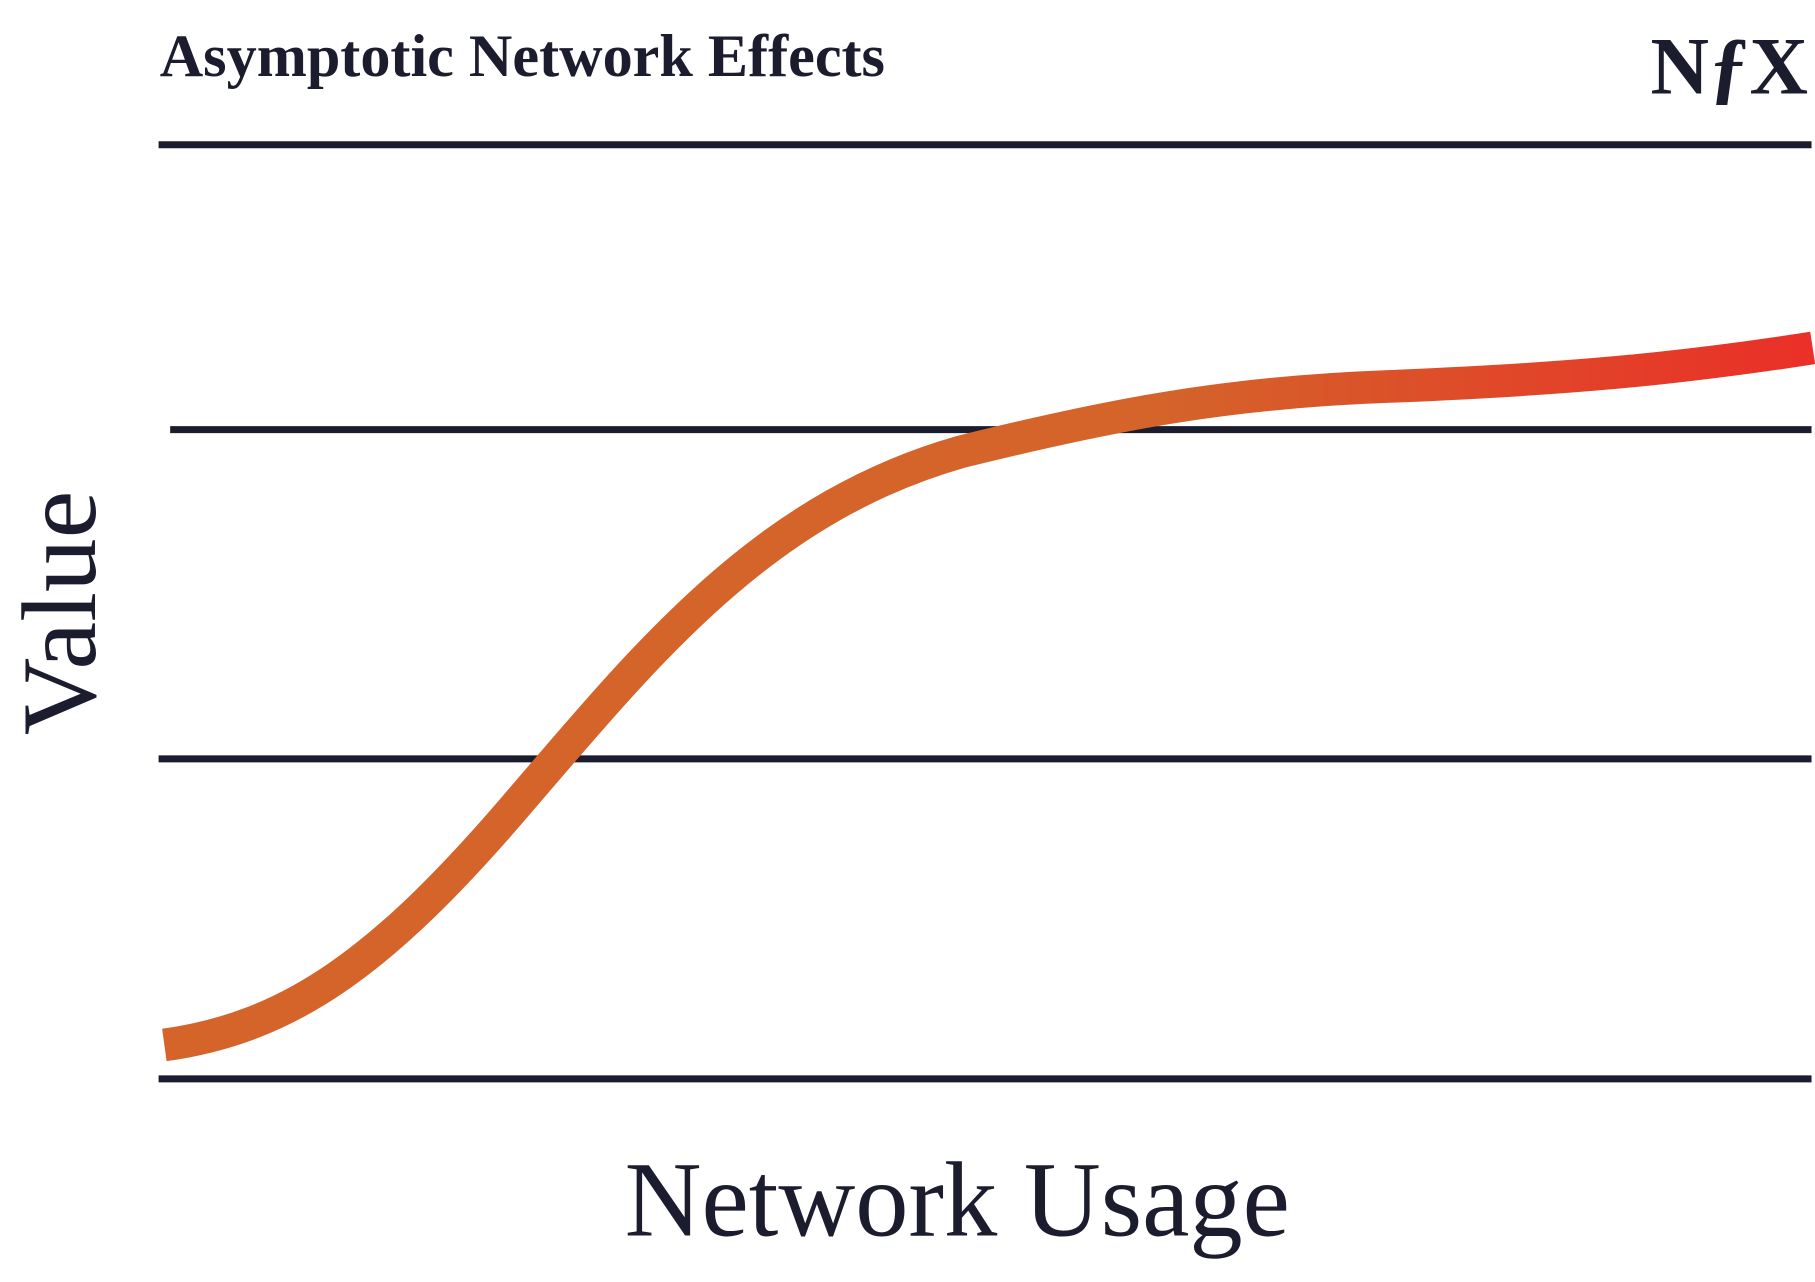  Describe the element at coordinates (957, 1200) in the screenshot. I see `x-axis-label: Network Usage` at that location.